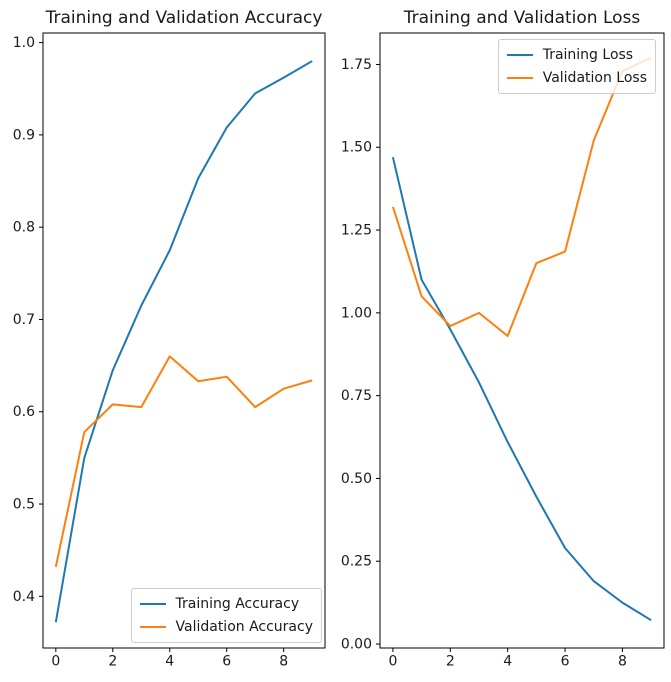 Image resolution: width=671 pixels, height=682 pixels. I want to click on legend-label-training-accuracy: Training Accuracy, so click(237, 604).